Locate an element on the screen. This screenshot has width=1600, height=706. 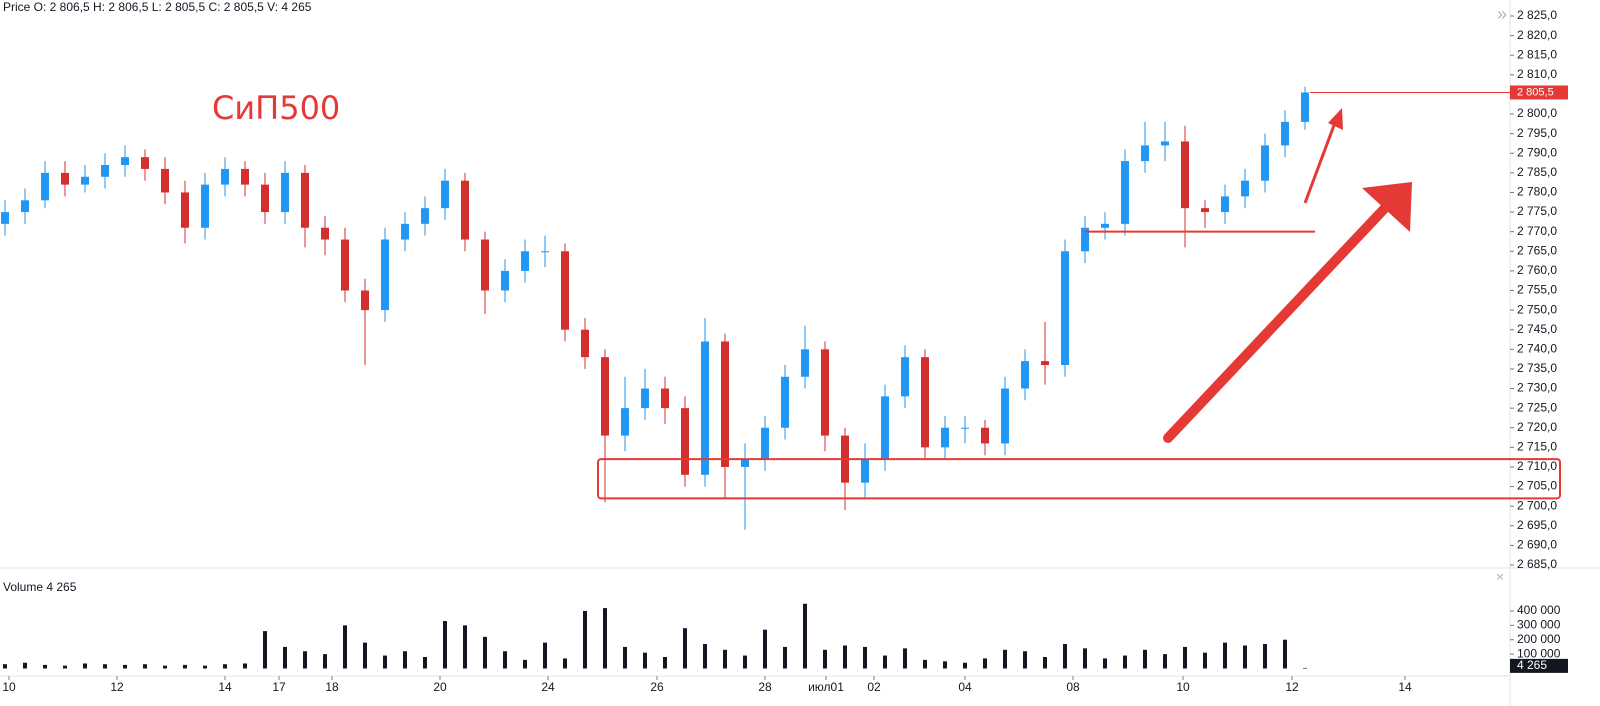
y-tick-label: 2 765,0 is located at coordinates (1537, 250).